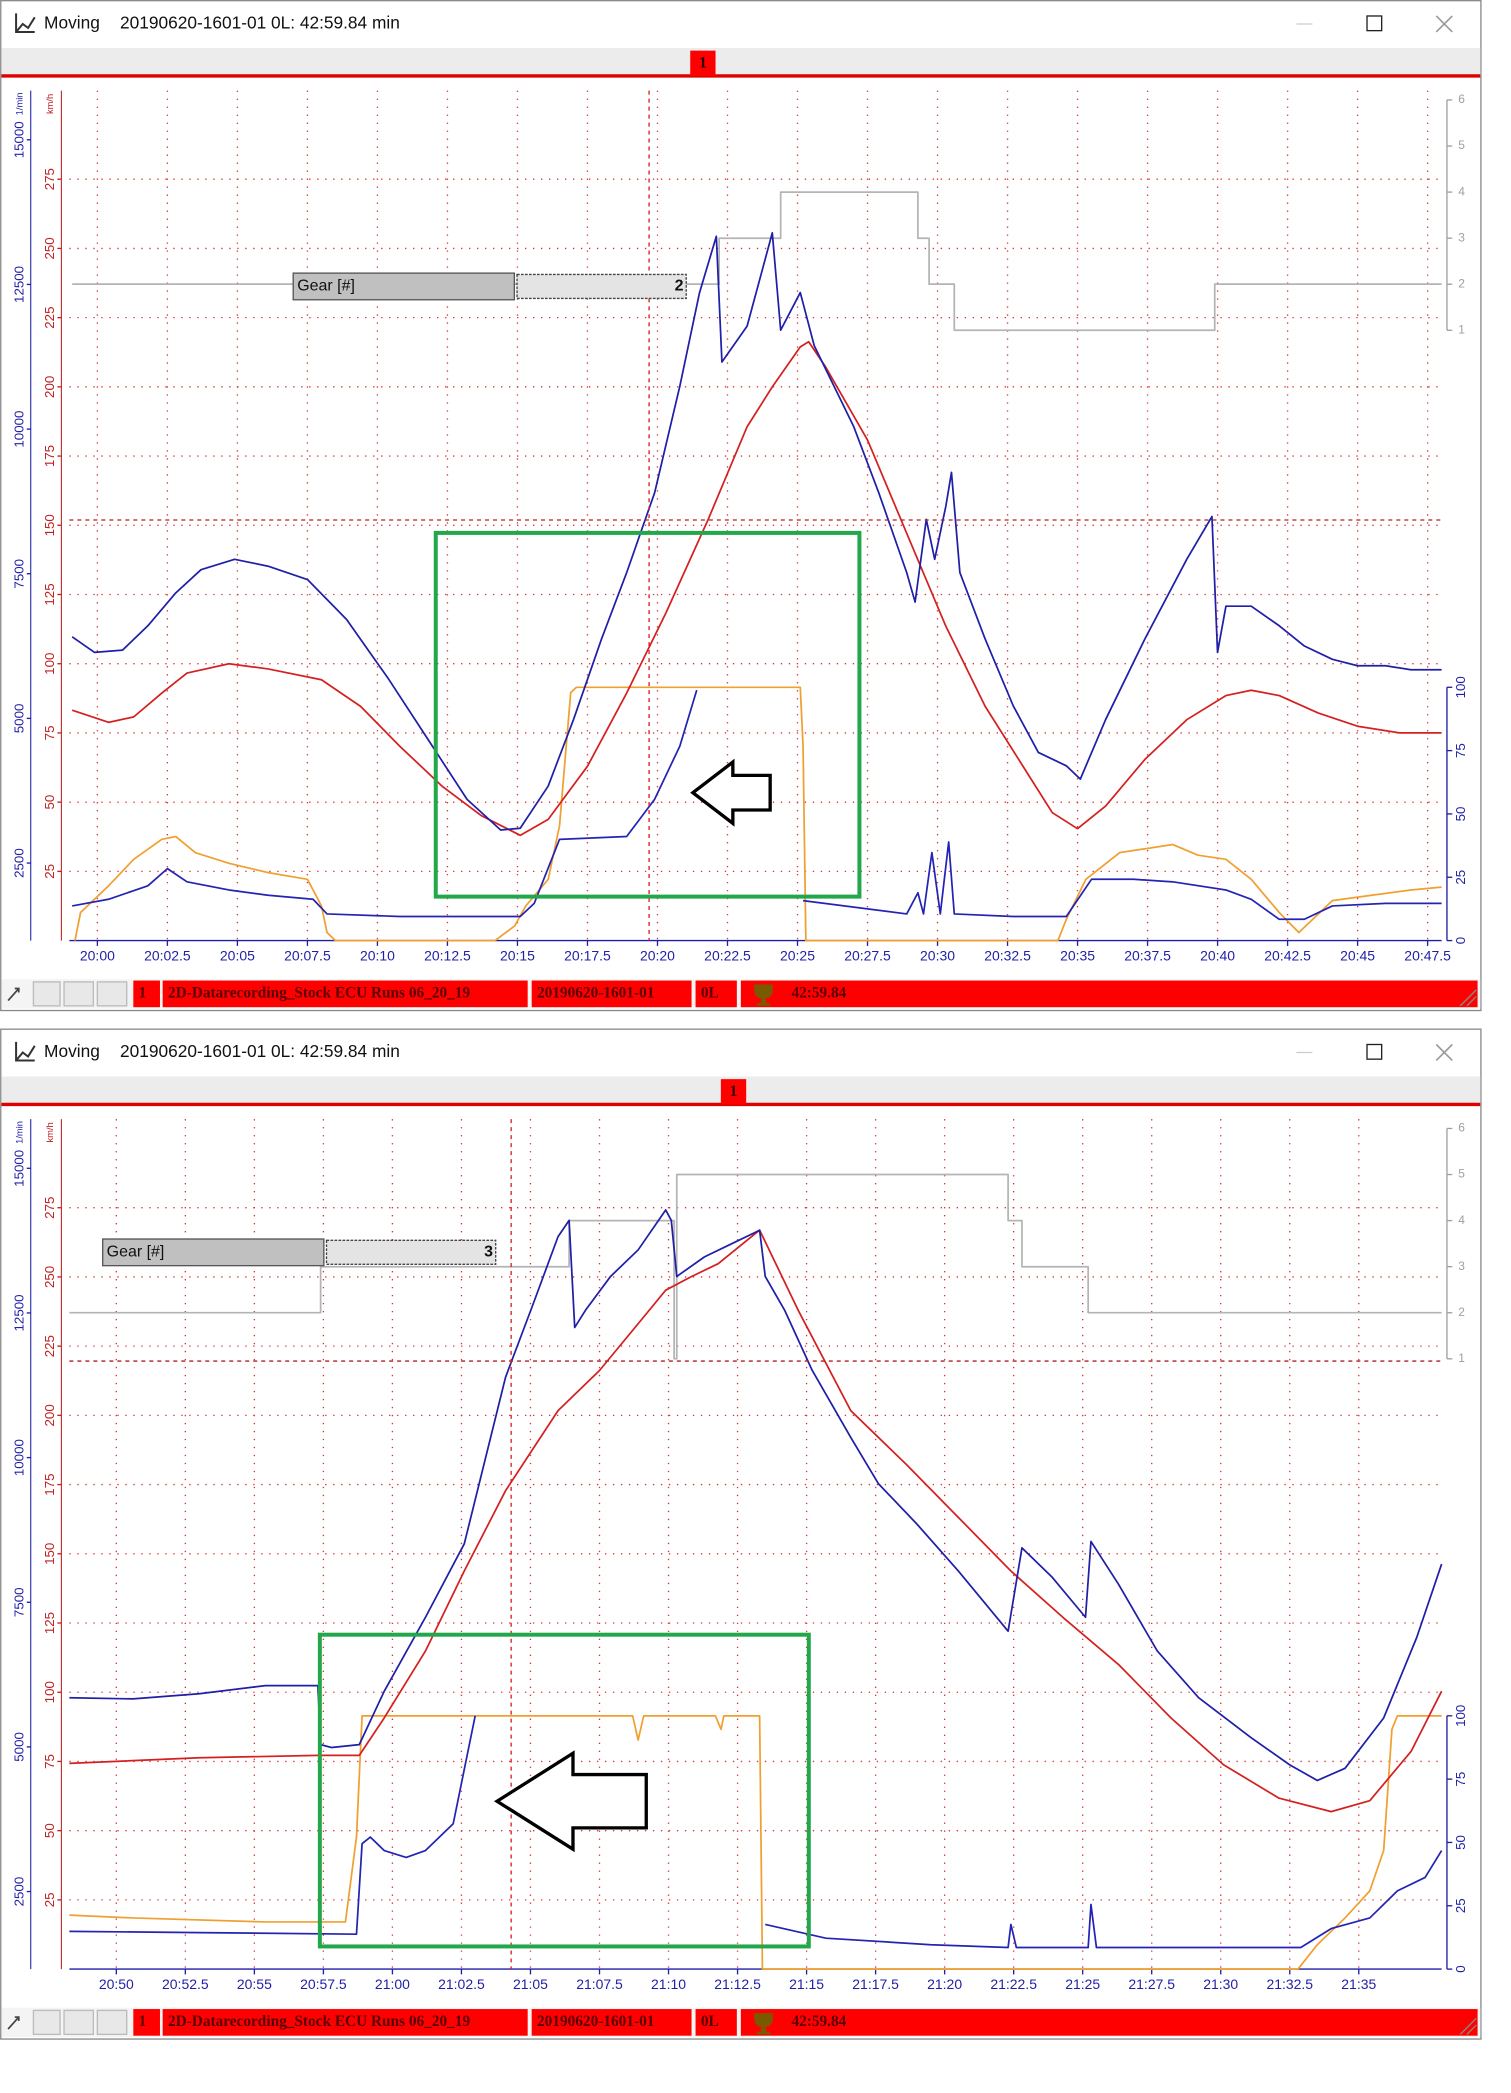 This screenshot has width=1511, height=2093. I want to click on x-tick-label: 20:07.5, so click(307, 955).